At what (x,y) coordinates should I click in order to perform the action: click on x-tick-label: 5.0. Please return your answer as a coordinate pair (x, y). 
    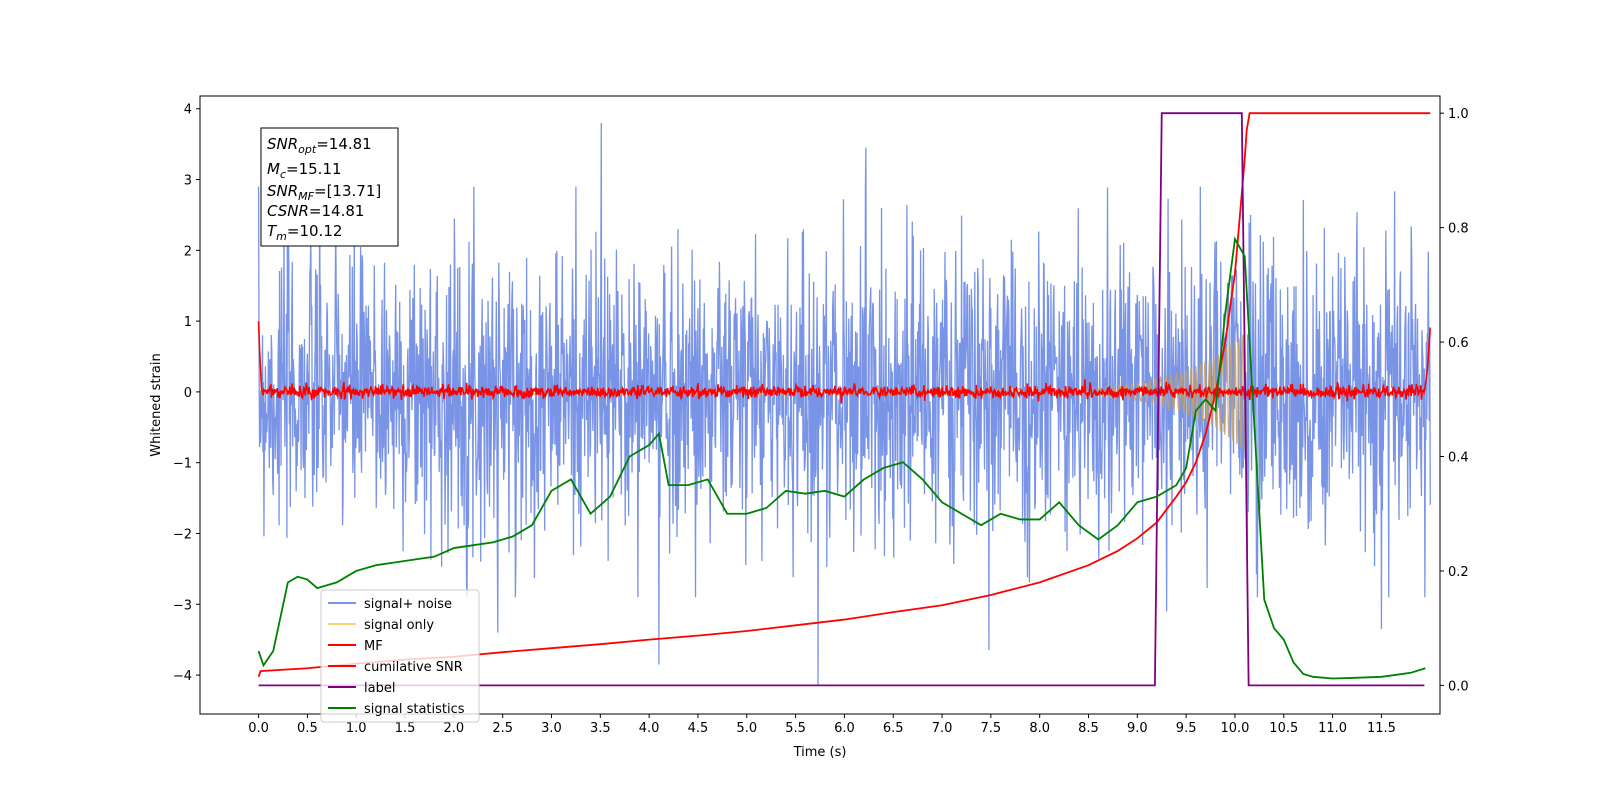
    Looking at the image, I should click on (746, 728).